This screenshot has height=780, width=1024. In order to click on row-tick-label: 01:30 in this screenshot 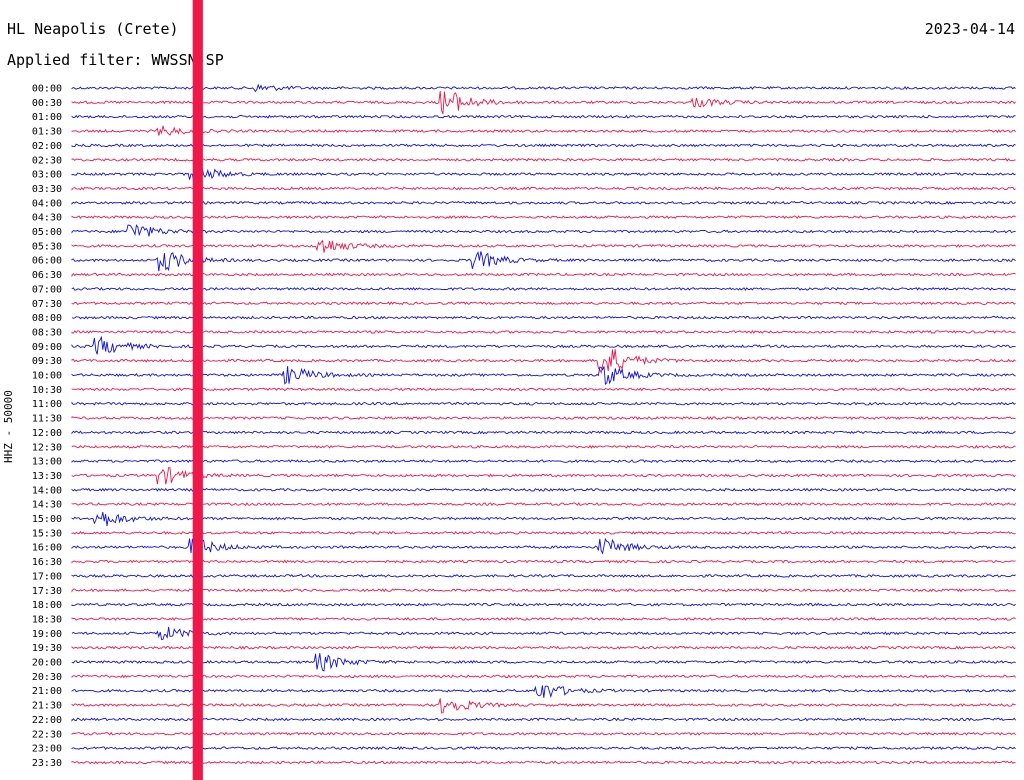, I will do `click(47, 132)`.